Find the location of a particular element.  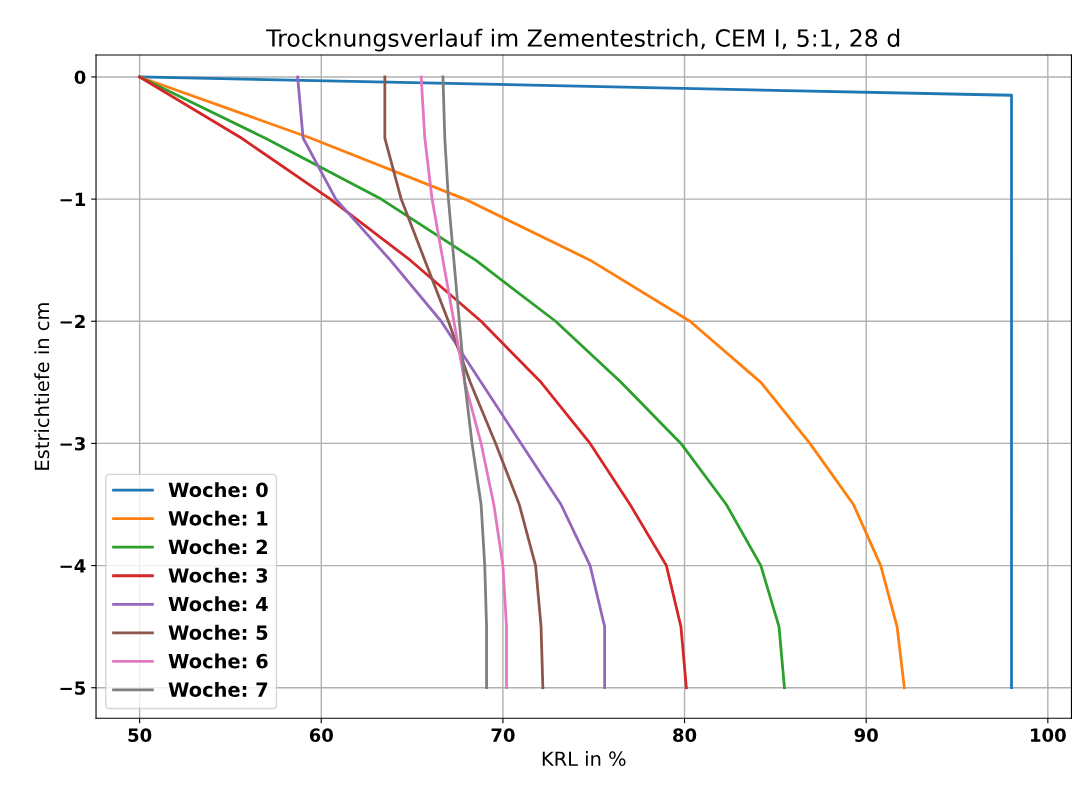

x-tick-label: 60 is located at coordinates (321, 735).